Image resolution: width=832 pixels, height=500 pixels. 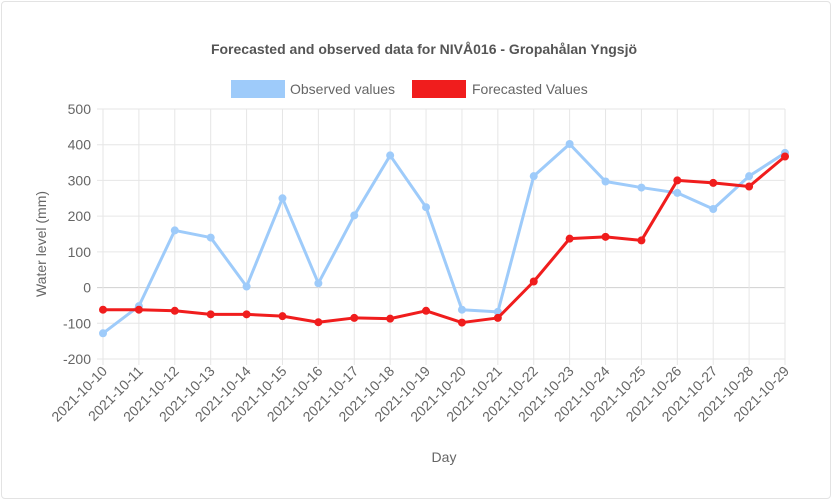 I want to click on y-axis-ticks: 500 400 300 200 100 0 -100 -200, so click(x=77, y=234).